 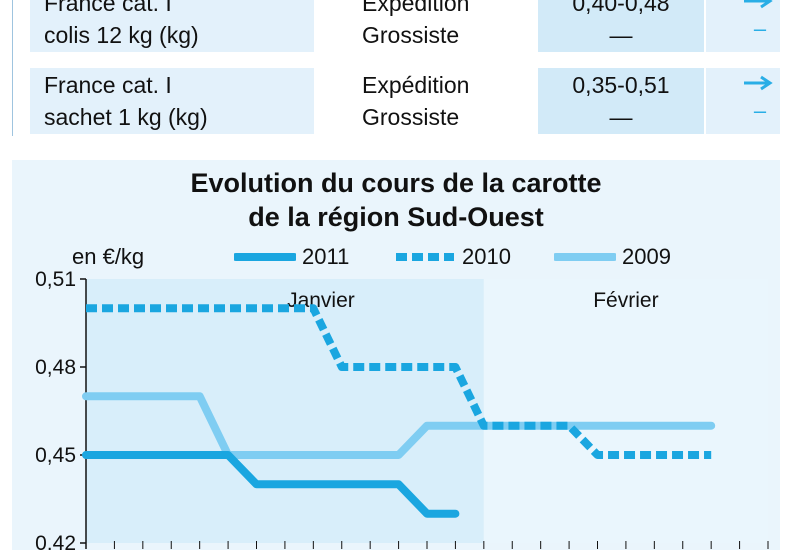 What do you see at coordinates (126, 117) in the screenshot?
I see `product-line-2: sachet 1 kg (kg)` at bounding box center [126, 117].